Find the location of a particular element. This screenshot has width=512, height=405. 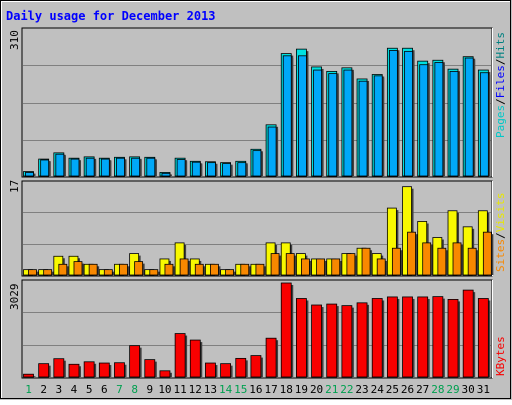

panel-visits-legend-part: / is located at coordinates (500, 235).